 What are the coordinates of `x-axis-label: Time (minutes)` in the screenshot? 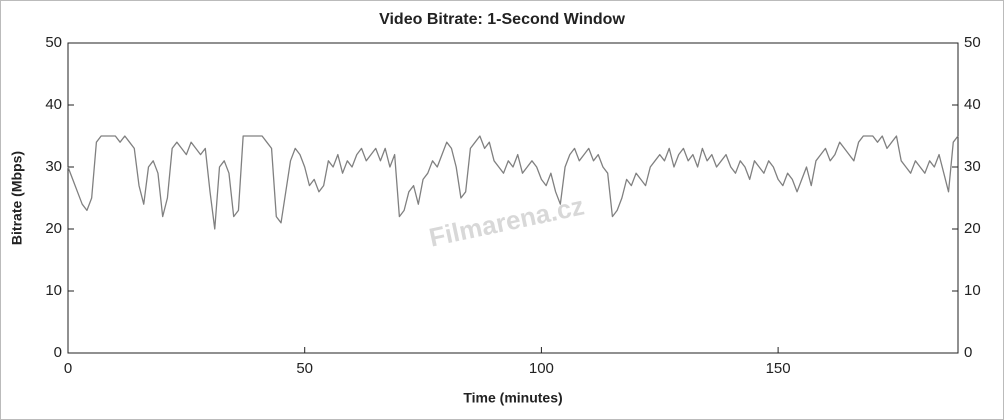 It's located at (512, 398).